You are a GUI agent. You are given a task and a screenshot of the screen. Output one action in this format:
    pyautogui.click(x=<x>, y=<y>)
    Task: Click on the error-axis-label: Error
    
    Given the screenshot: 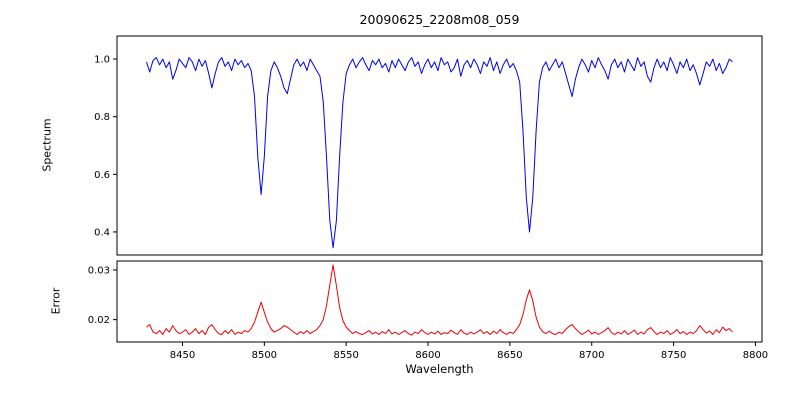 What is the action you would take?
    pyautogui.click(x=56, y=301)
    